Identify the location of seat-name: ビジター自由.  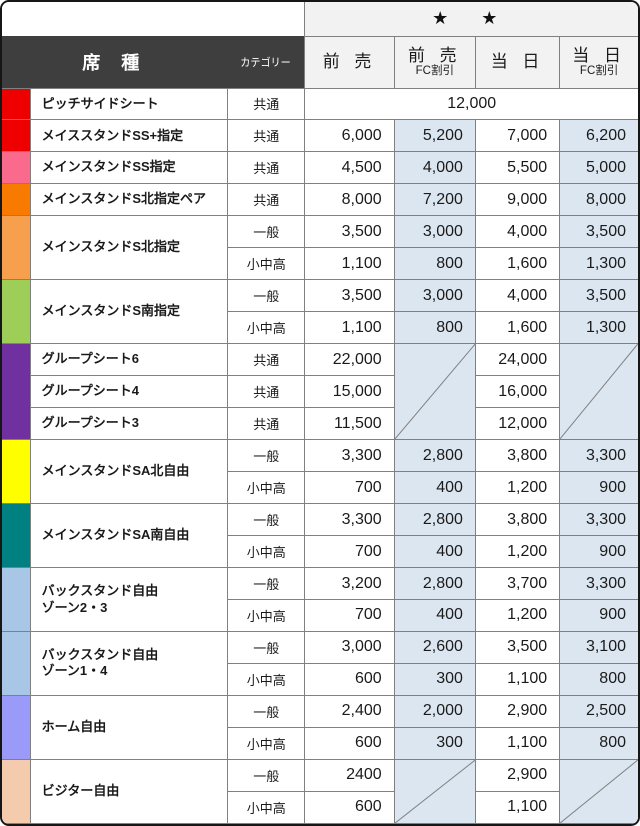
(129, 791).